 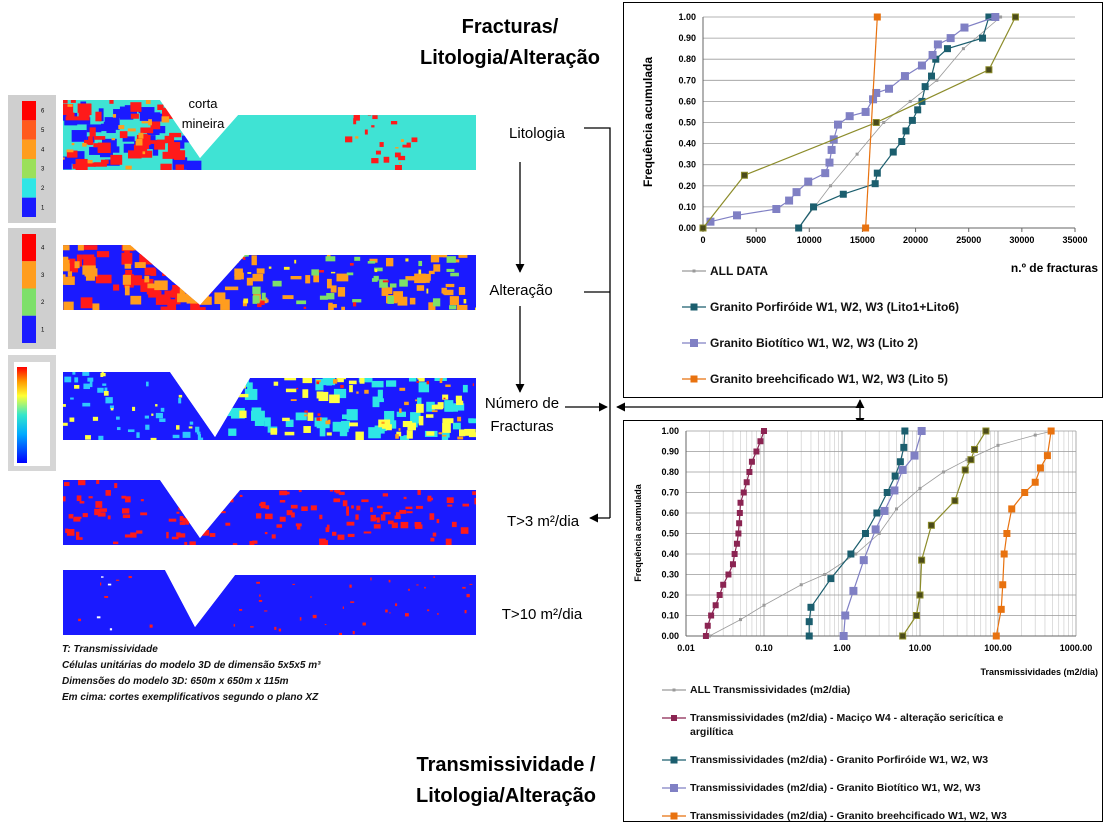 What do you see at coordinates (1039, 672) in the screenshot?
I see `x-axis-title: Transmissividades (m2/dia)` at bounding box center [1039, 672].